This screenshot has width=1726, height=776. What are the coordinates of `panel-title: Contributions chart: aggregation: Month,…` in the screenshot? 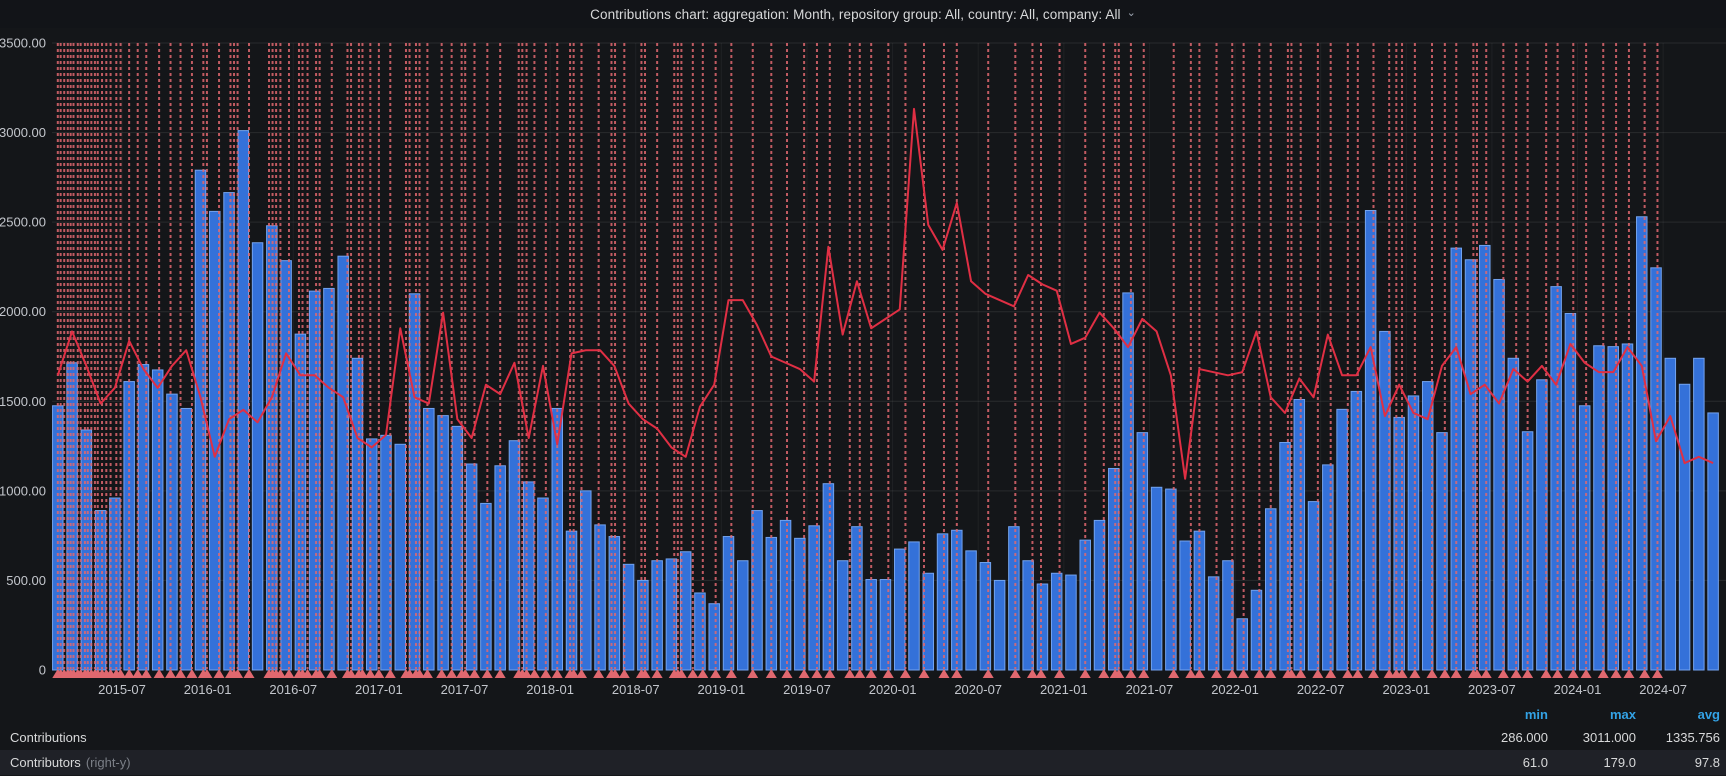 It's located at (863, 14).